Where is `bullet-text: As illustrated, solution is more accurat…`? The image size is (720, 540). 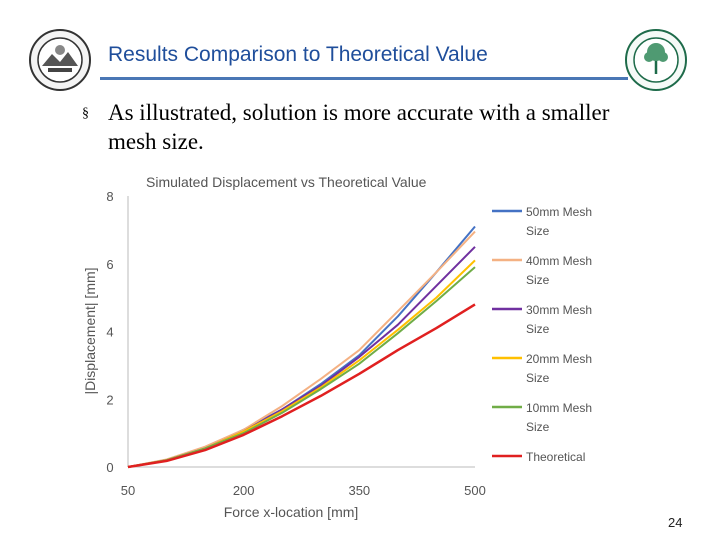
bullet-text: As illustrated, solution is more accurat… is located at coordinates (359, 127).